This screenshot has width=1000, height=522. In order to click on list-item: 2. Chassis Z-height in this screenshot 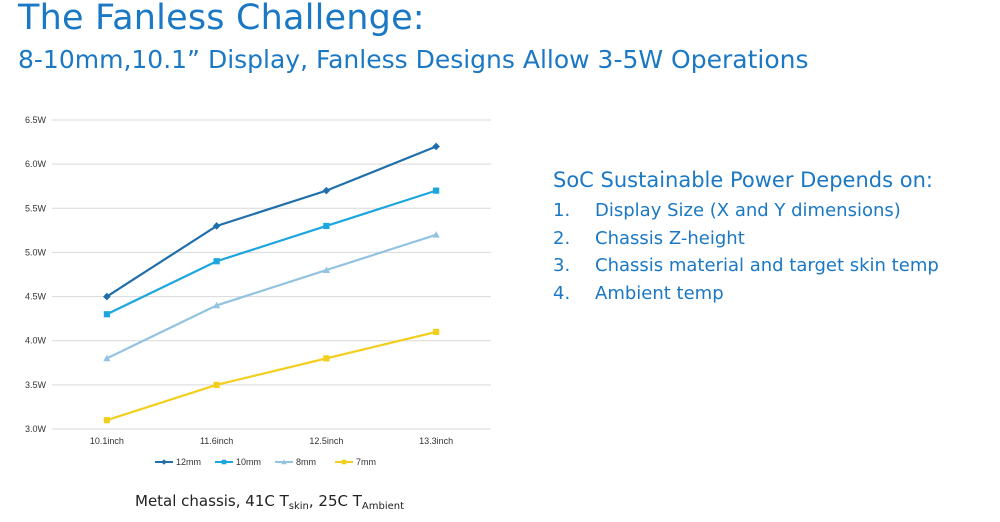, I will do `click(746, 239)`.